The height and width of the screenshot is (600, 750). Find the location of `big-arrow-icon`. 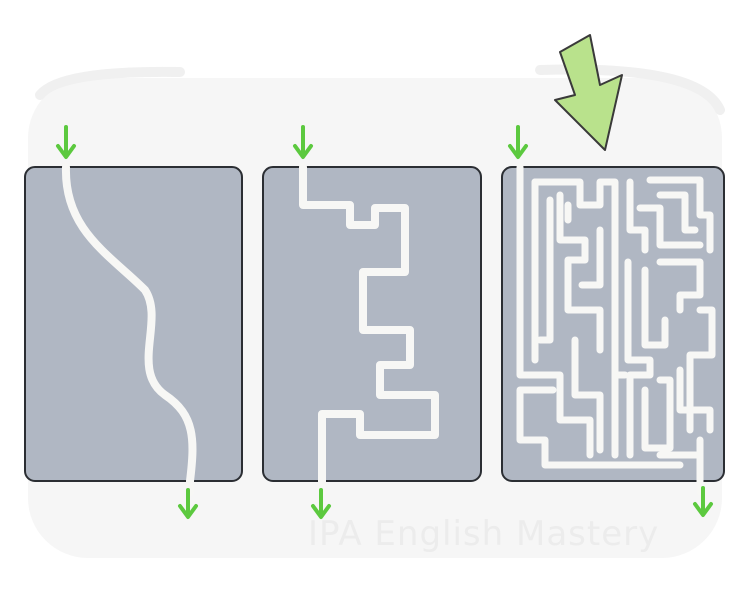

big-arrow-icon is located at coordinates (588, 92).